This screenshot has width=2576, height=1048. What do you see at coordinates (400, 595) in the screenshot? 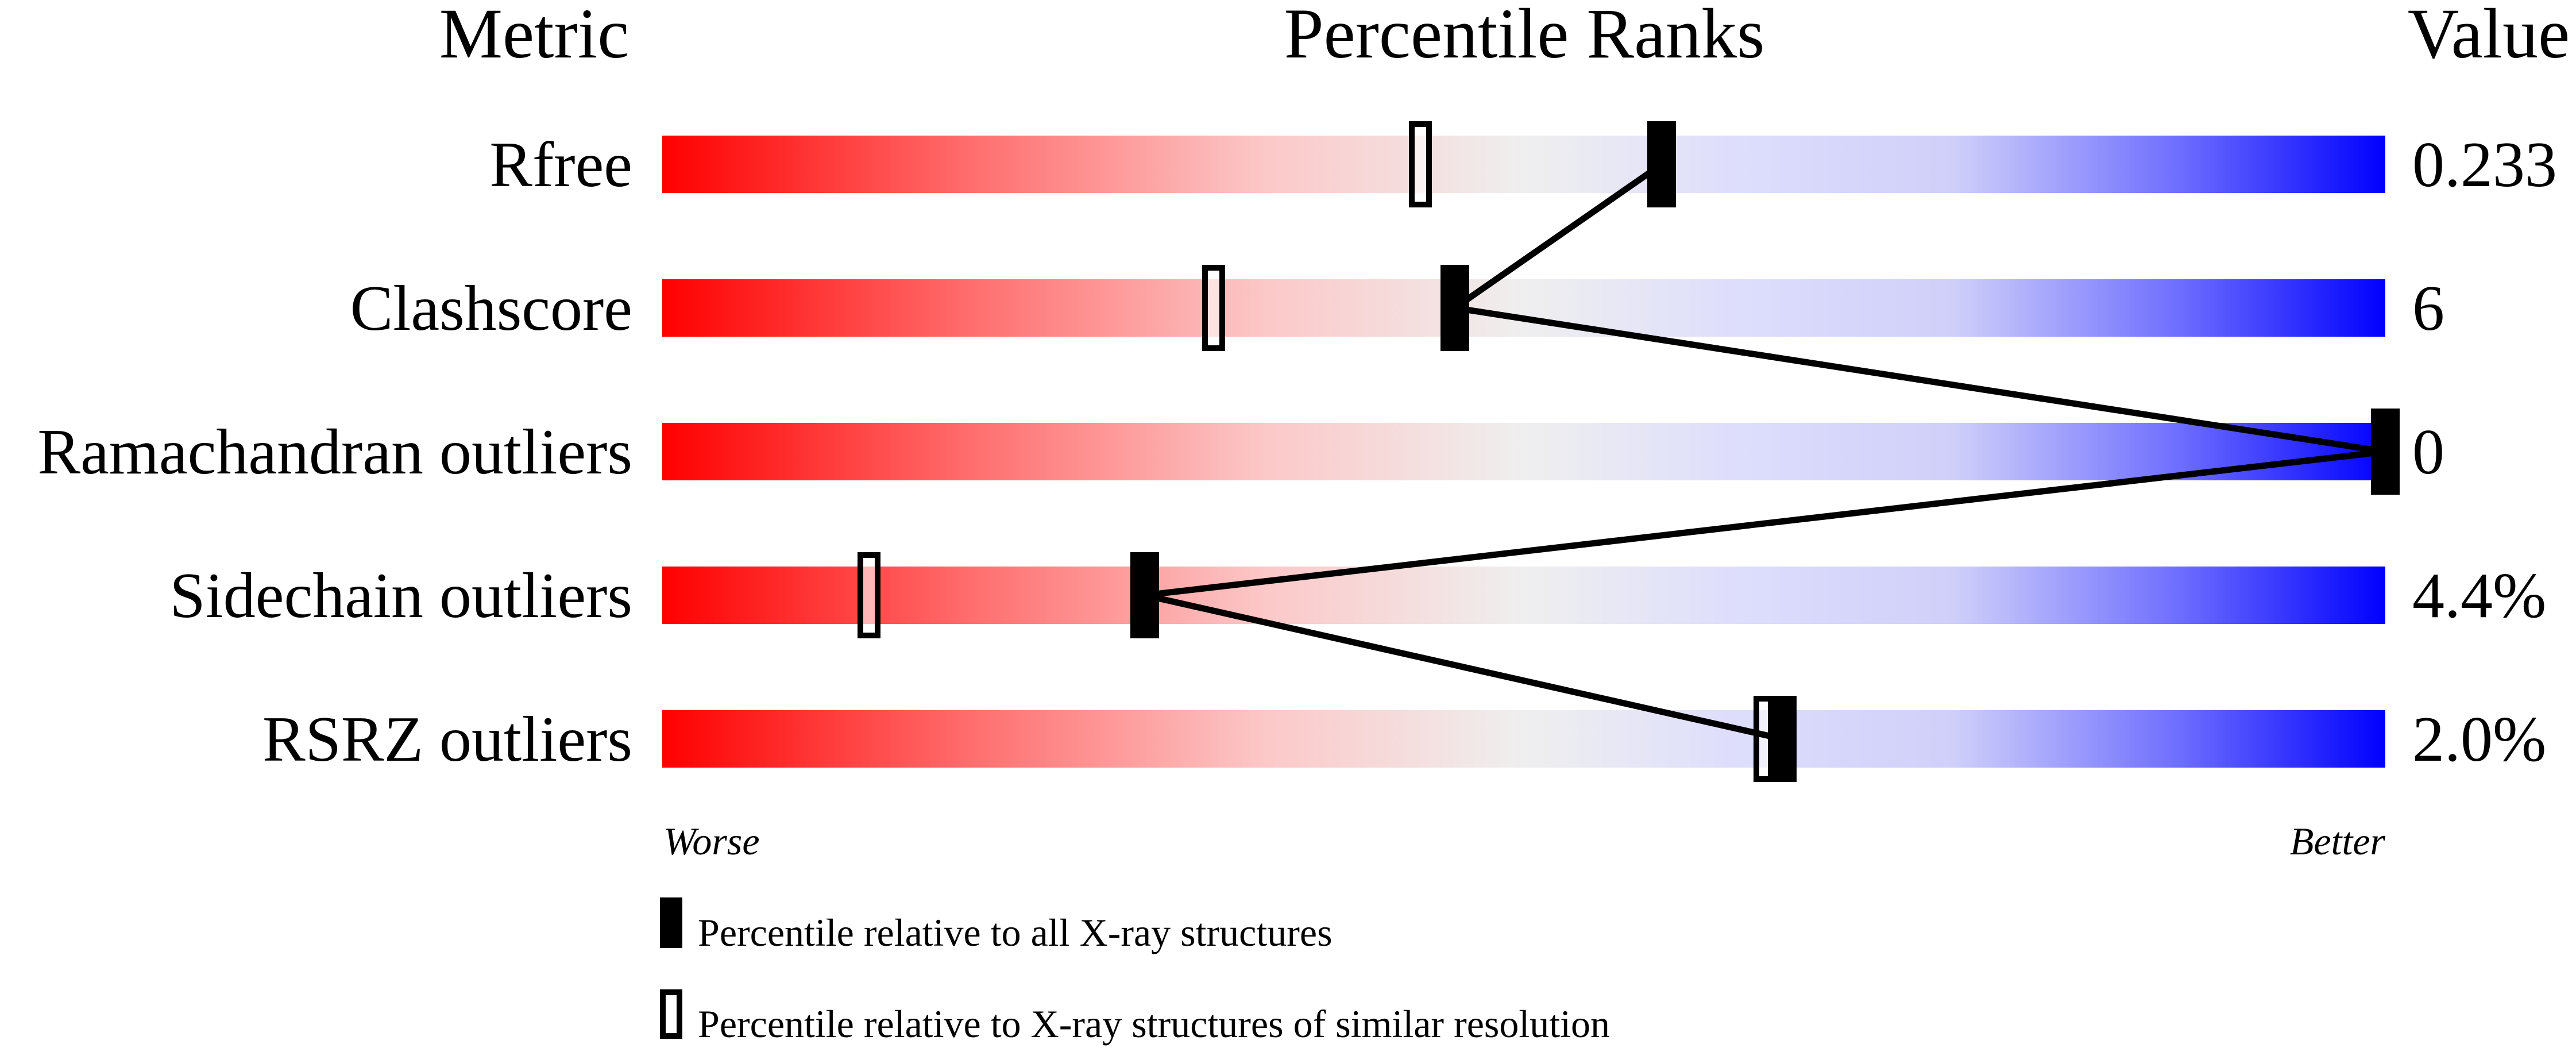
I see `metric-label: Sidechain outliers` at bounding box center [400, 595].